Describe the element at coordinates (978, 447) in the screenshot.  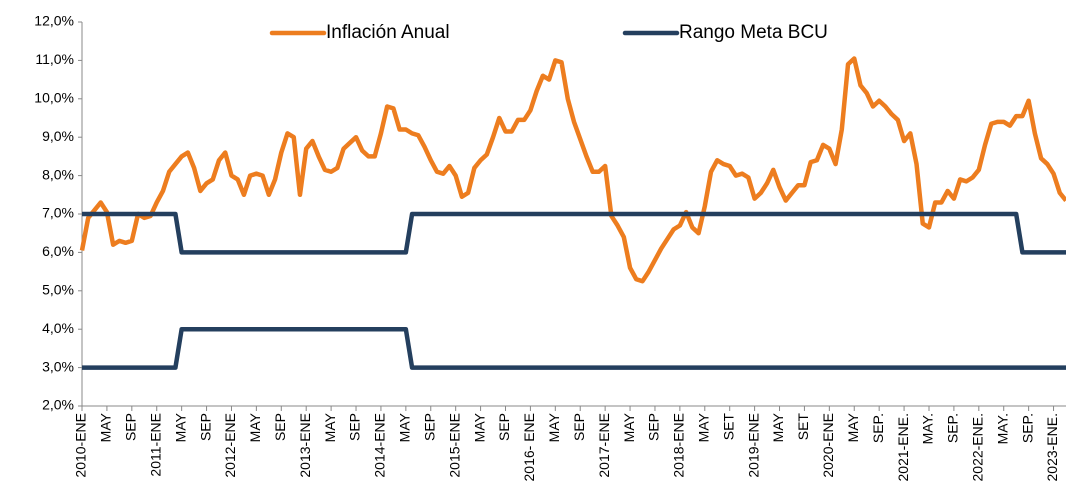
I see `x-tick-label: 2022-ENE.` at that location.